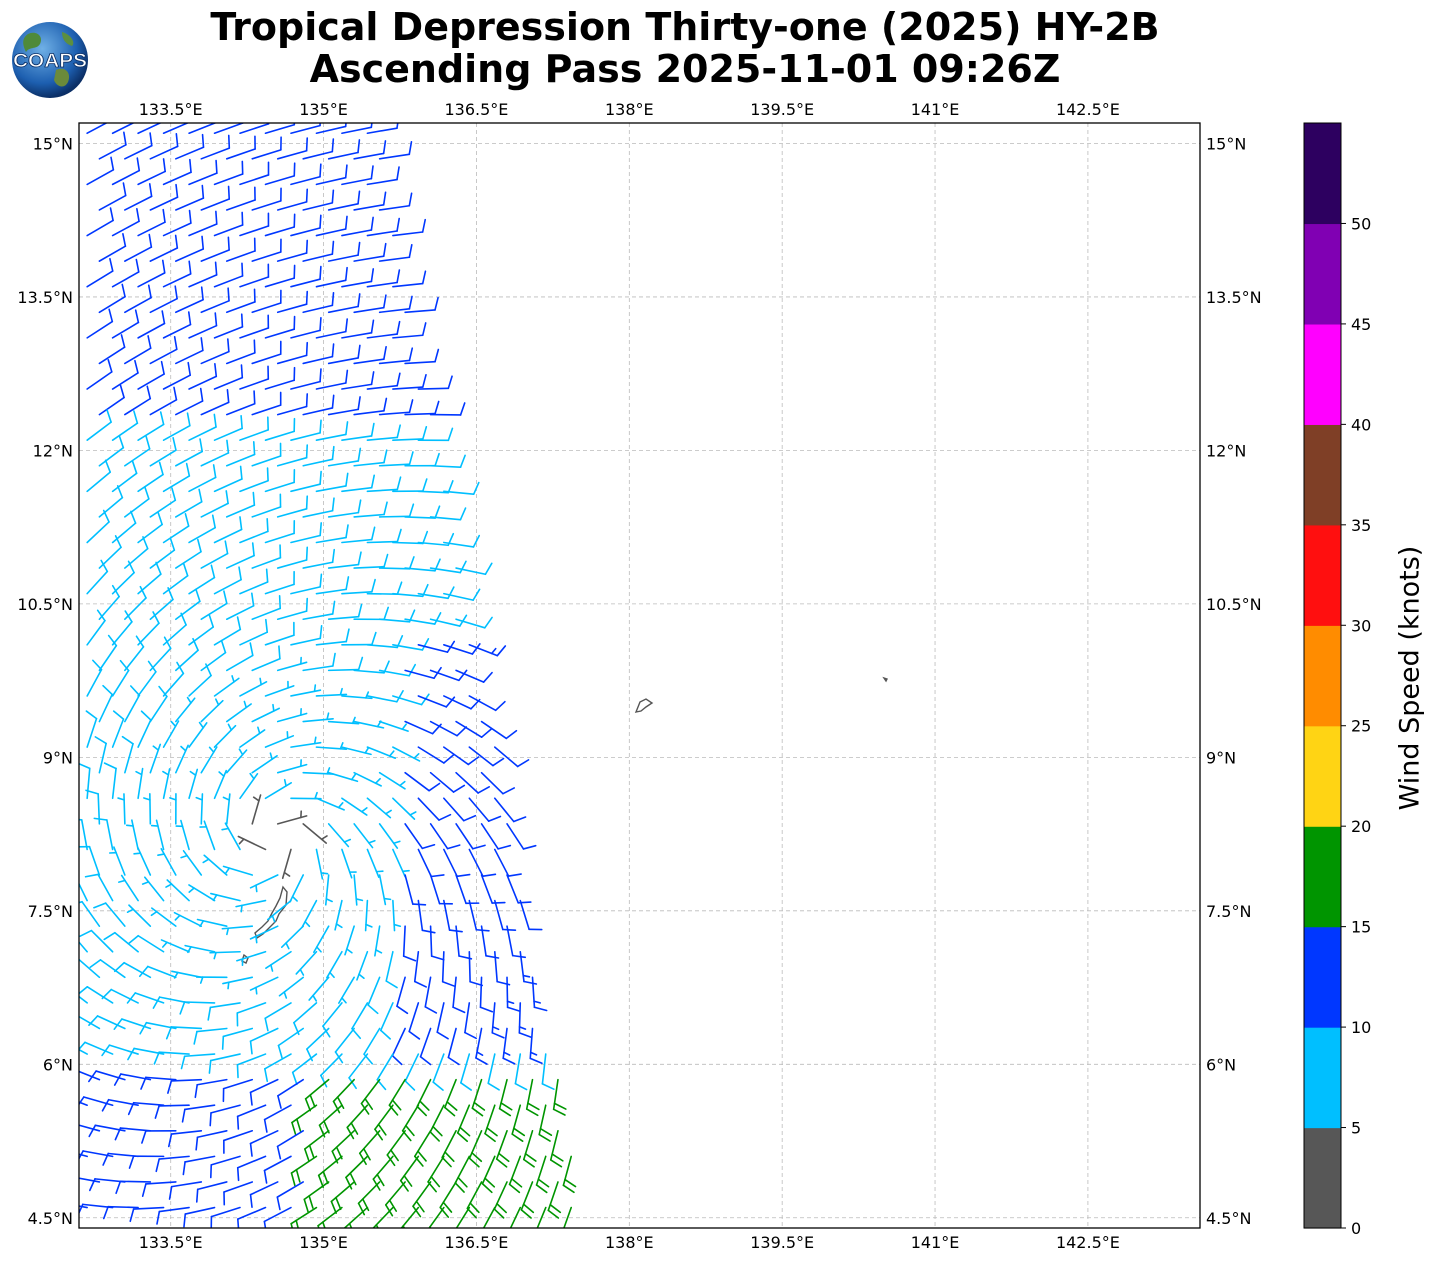 The width and height of the screenshot is (1440, 1264). Describe the element at coordinates (1221, 1064) in the screenshot. I see `lat-tick-right: 6°N` at that location.